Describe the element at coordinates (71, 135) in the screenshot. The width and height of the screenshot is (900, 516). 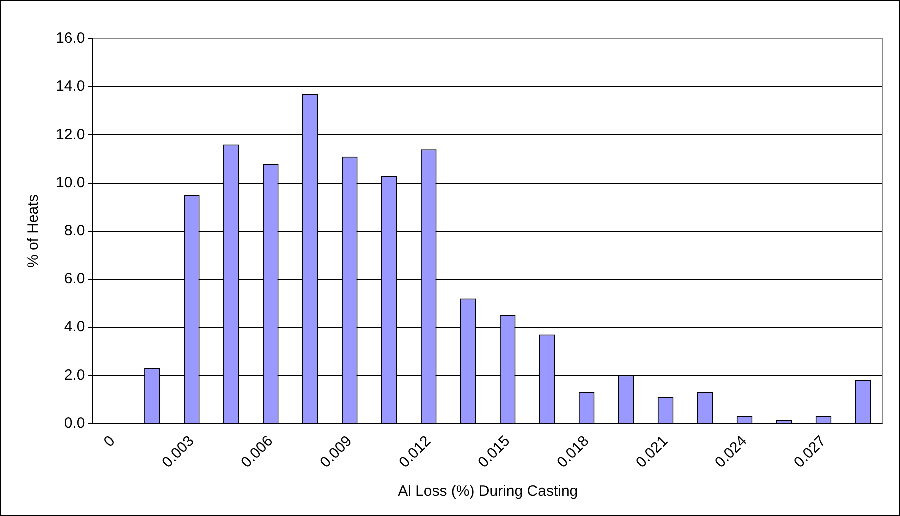
I see `y-tick-label: 12.0` at that location.